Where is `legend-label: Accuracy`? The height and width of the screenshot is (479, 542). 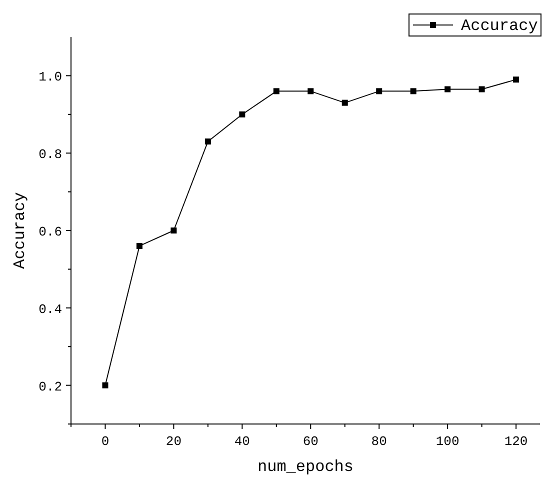 legend-label: Accuracy is located at coordinates (499, 26).